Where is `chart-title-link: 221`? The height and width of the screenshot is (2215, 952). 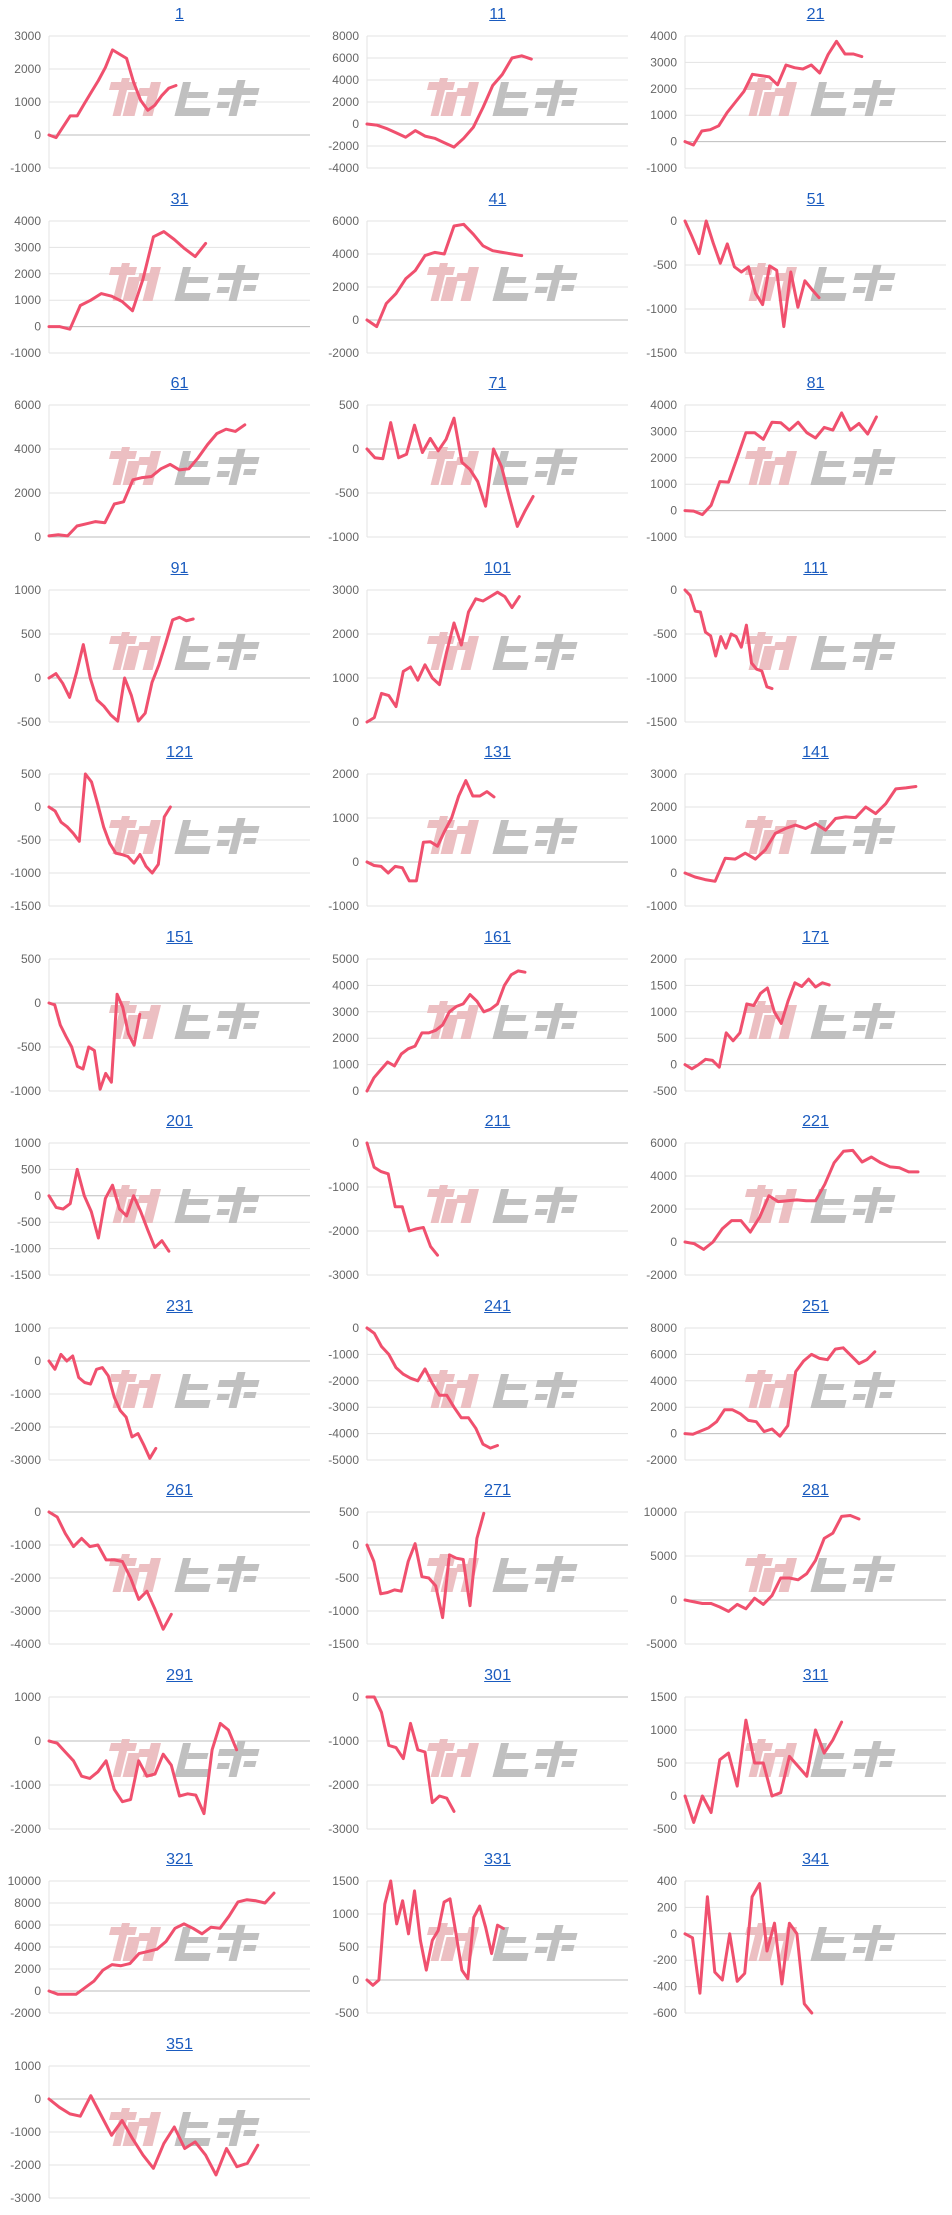 chart-title-link: 221 is located at coordinates (815, 1121).